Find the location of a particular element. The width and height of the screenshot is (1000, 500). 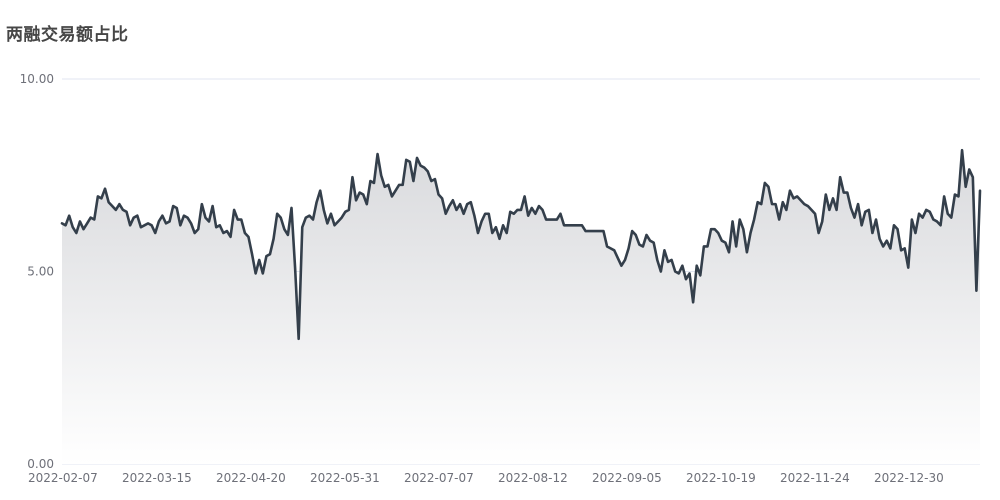

x-tick-label: 2022-04-20 is located at coordinates (251, 478).